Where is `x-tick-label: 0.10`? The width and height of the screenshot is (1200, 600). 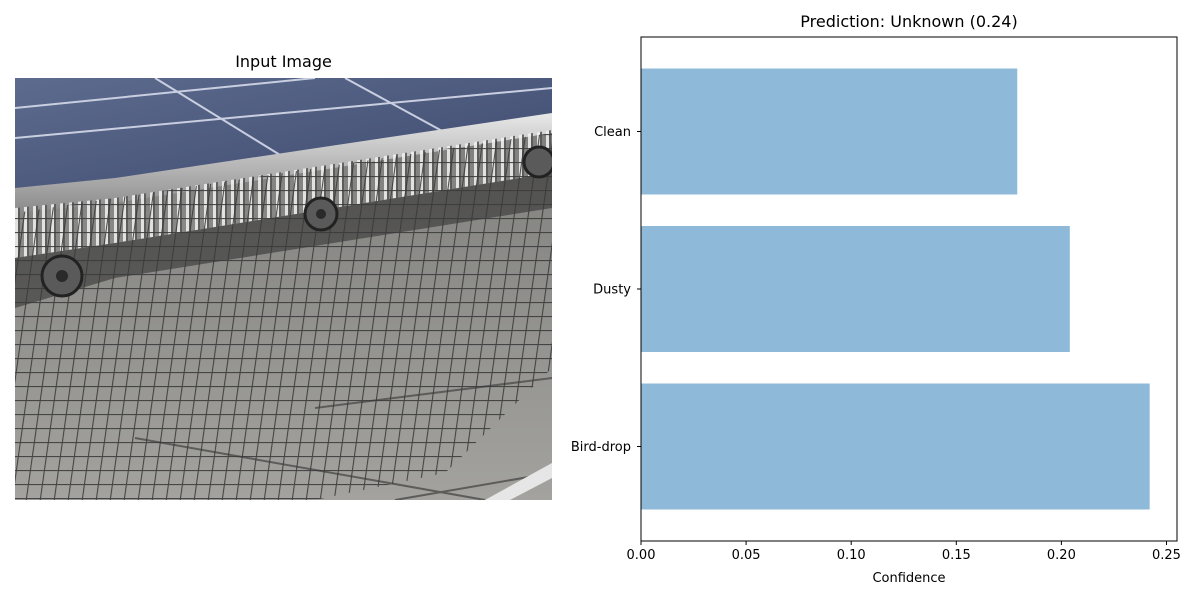 x-tick-label: 0.10 is located at coordinates (851, 555).